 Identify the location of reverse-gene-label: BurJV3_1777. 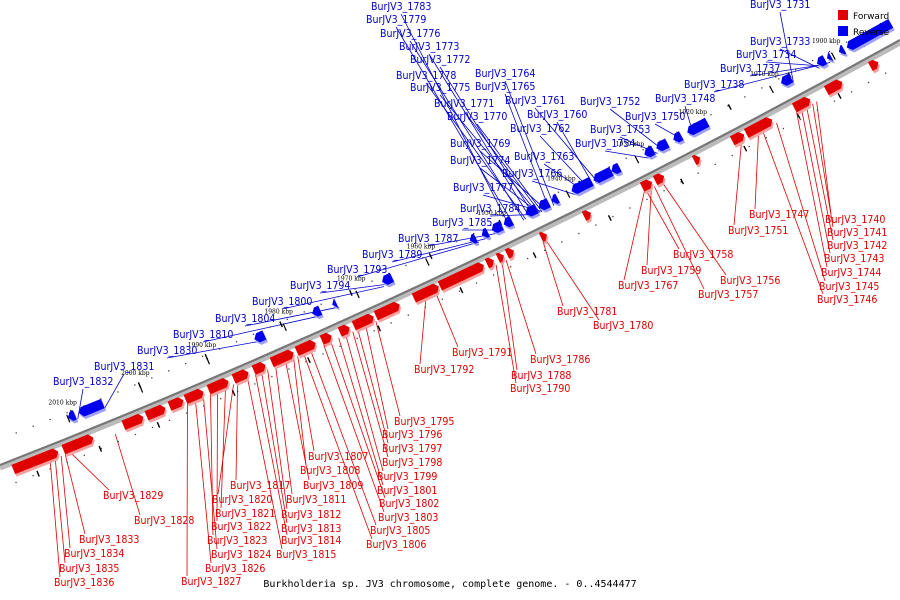
(483, 188).